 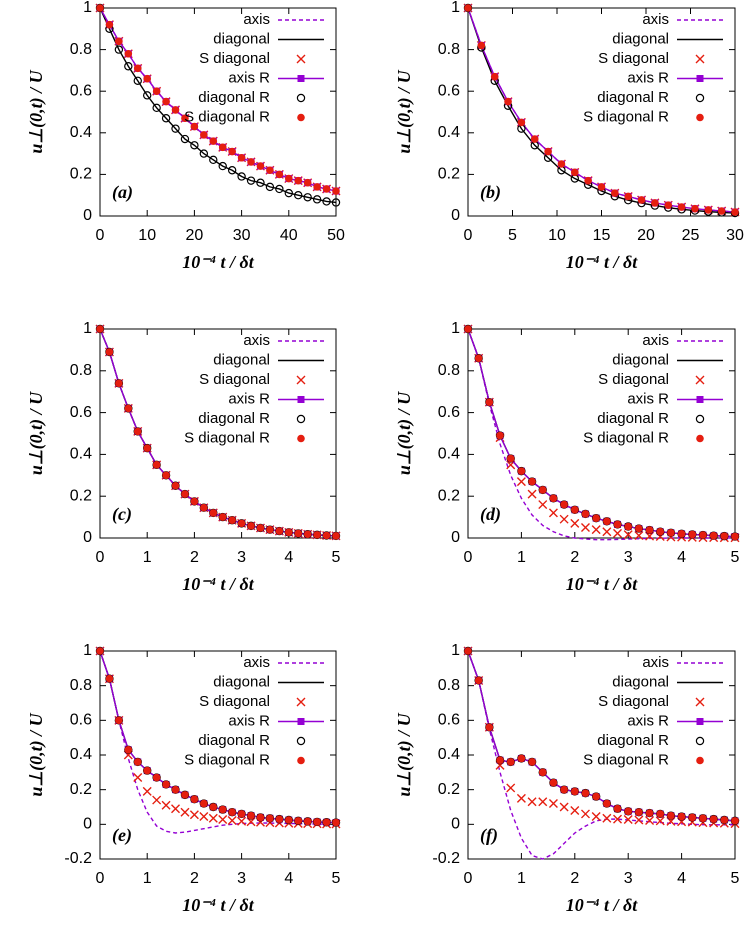 What do you see at coordinates (122, 835) in the screenshot?
I see `panel-label: (e)` at bounding box center [122, 835].